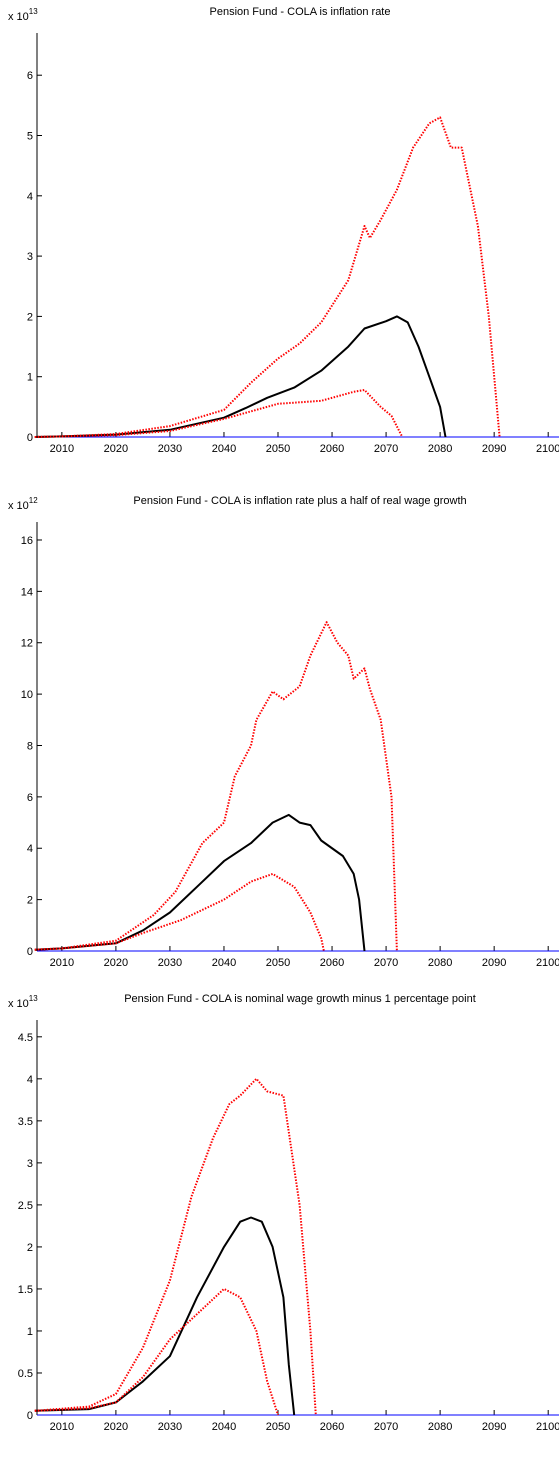 The height and width of the screenshot is (1467, 559). I want to click on y-multiplier: x 1012, so click(23, 504).